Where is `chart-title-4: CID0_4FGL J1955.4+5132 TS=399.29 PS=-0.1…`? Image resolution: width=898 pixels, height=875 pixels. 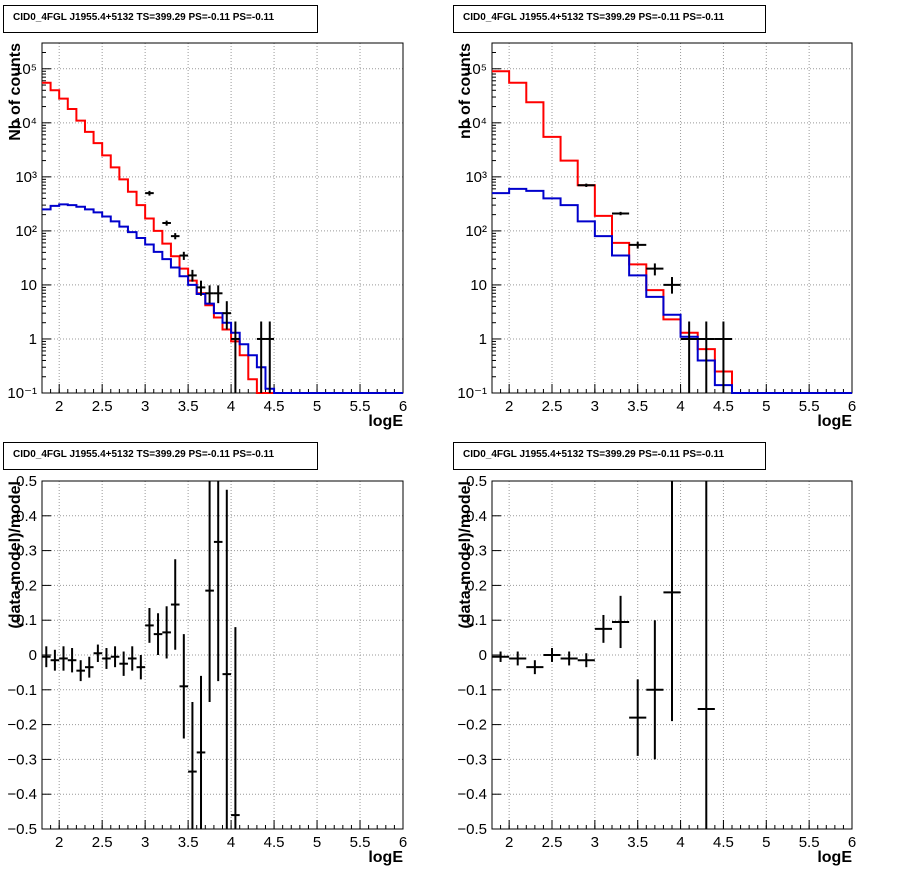 chart-title-4: CID0_4FGL J1955.4+5132 TS=399.29 PS=-0.1… is located at coordinates (609, 456).